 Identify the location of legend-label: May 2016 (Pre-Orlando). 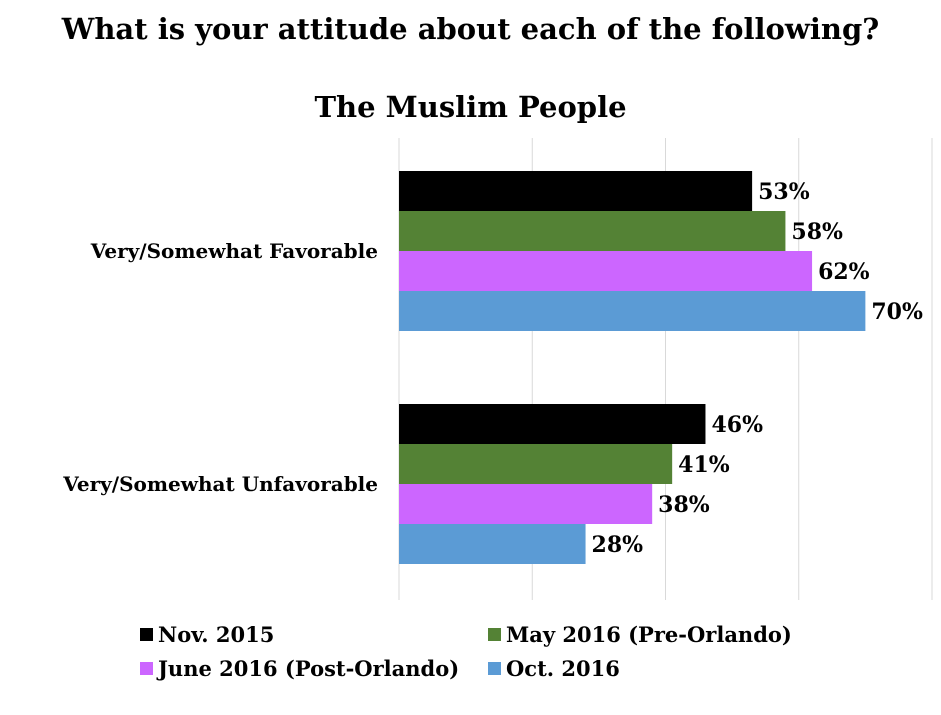
(649, 634).